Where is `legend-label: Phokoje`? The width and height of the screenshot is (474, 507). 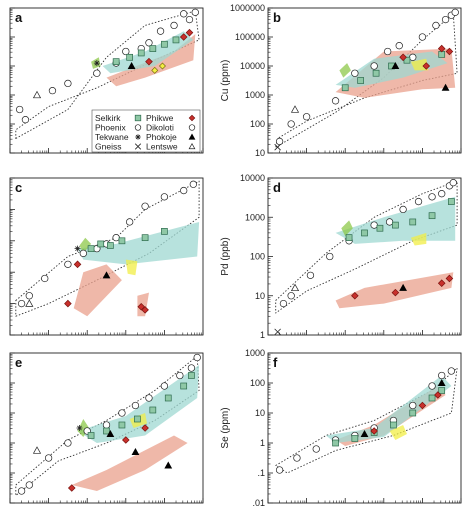 legend-label: Phokoje is located at coordinates (161, 137).